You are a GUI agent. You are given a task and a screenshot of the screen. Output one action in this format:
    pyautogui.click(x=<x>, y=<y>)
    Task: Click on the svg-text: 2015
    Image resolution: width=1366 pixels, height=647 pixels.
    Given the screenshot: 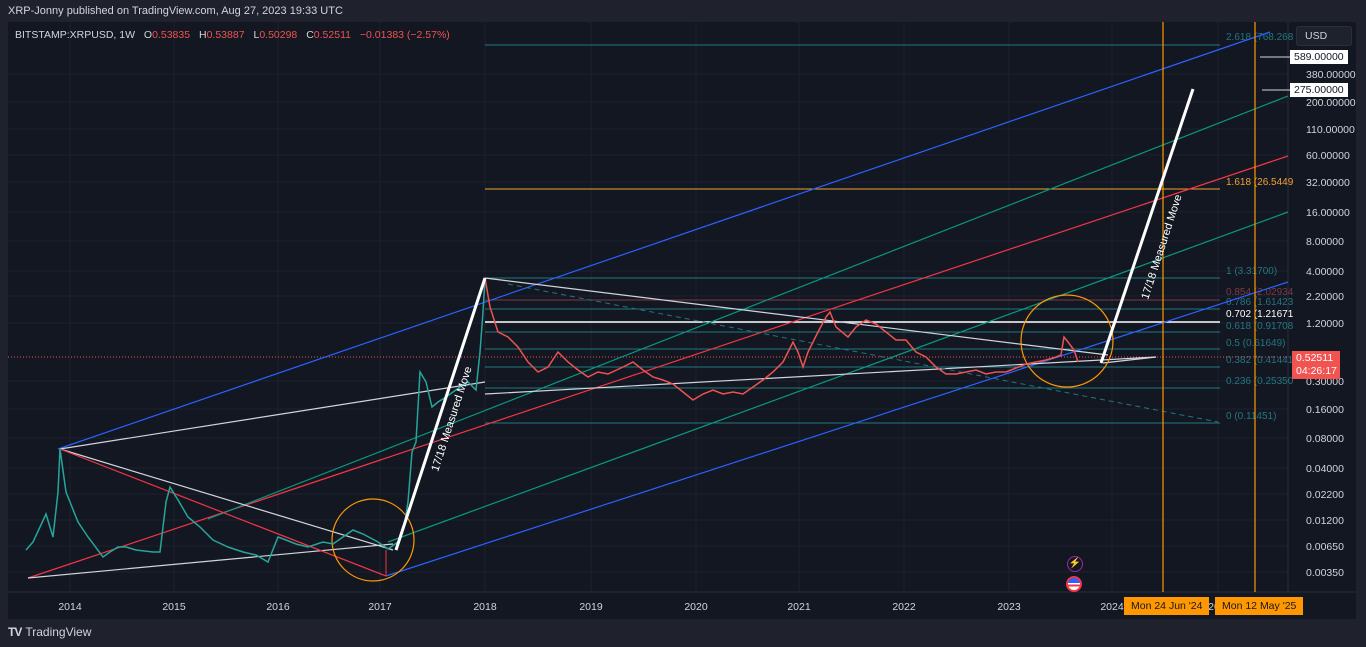 What is the action you would take?
    pyautogui.click(x=174, y=607)
    